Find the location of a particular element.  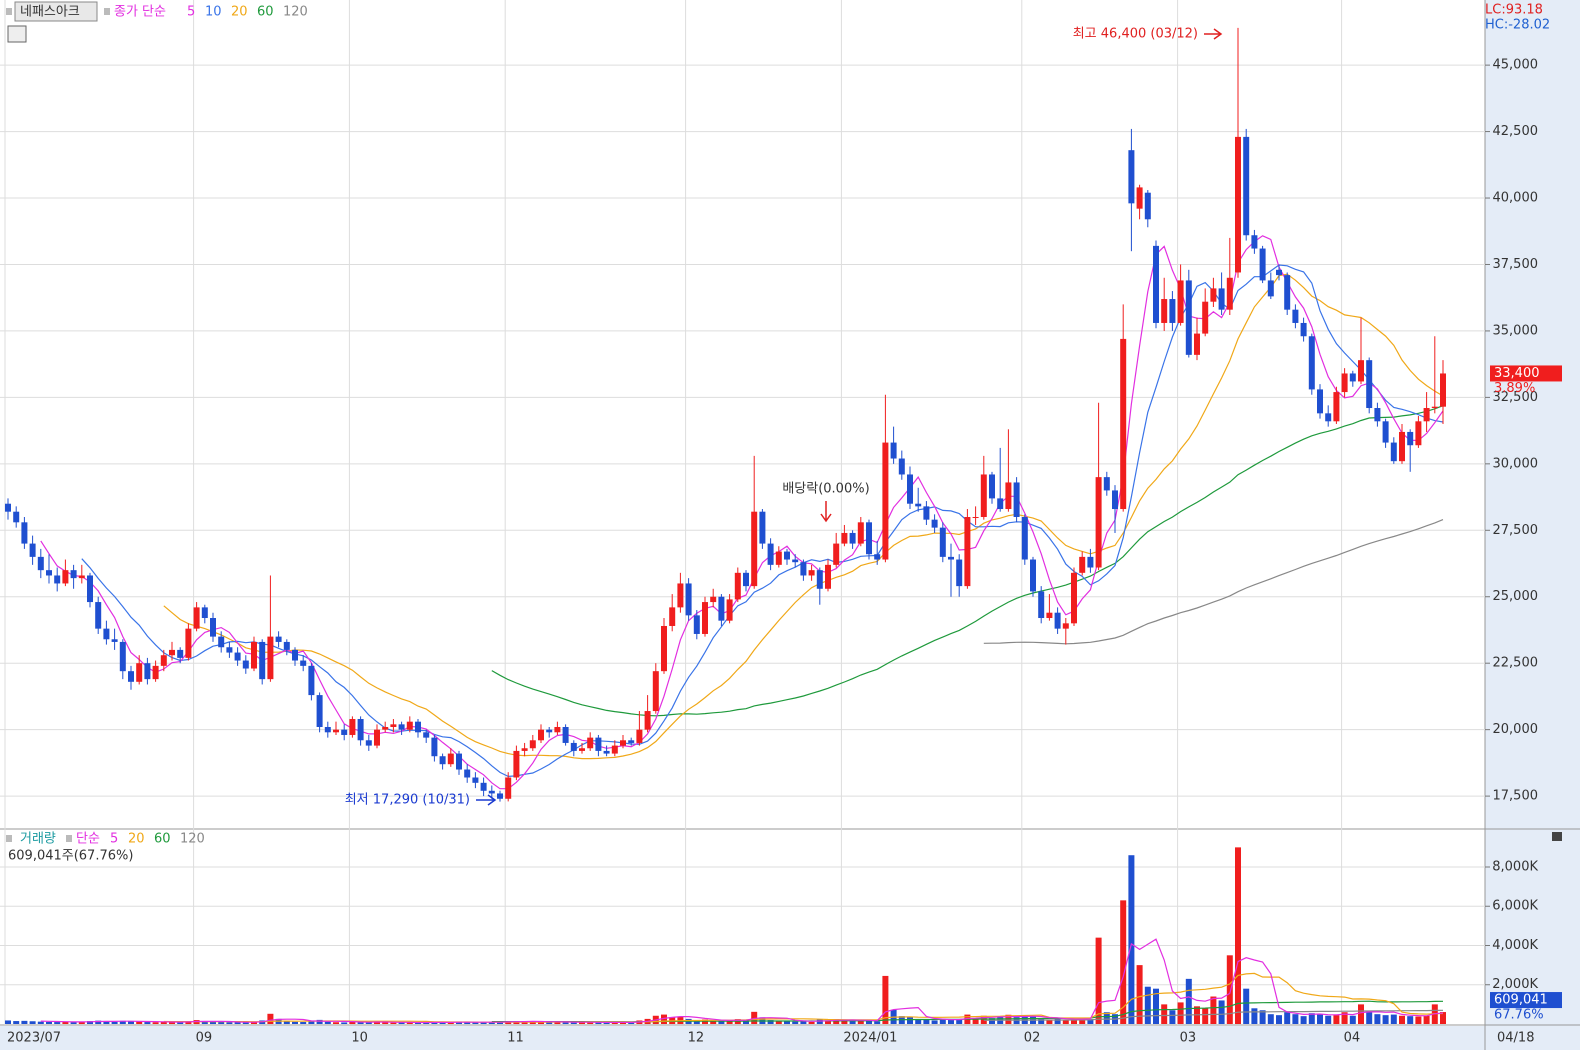

close-button is located at coordinates (1557, 836).